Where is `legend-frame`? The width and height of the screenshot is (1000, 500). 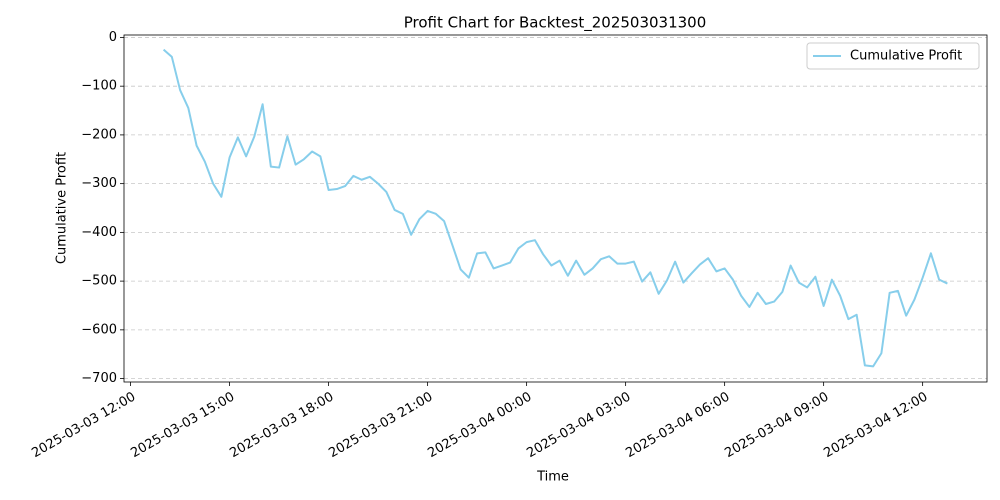
legend-frame is located at coordinates (893, 56).